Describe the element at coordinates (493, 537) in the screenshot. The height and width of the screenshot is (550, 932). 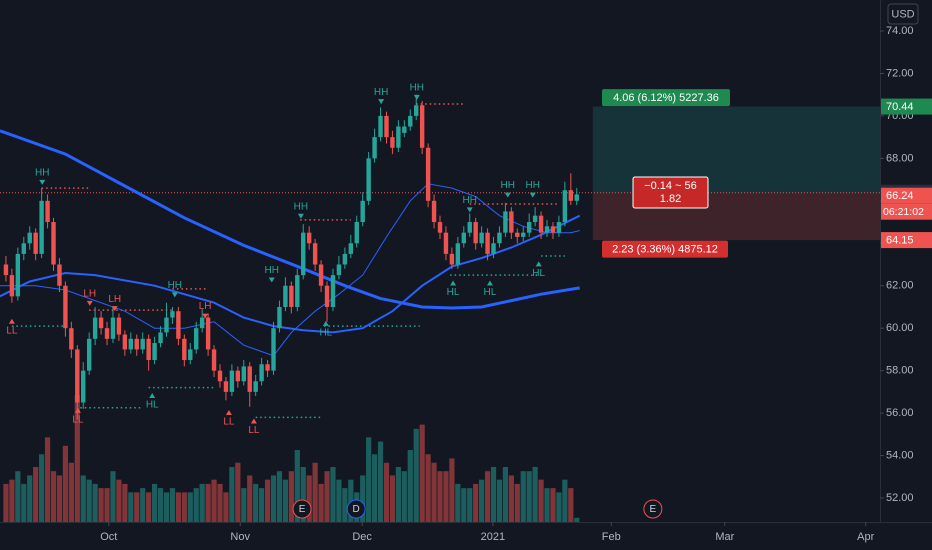
I see `x-tick-label: 2021` at that location.